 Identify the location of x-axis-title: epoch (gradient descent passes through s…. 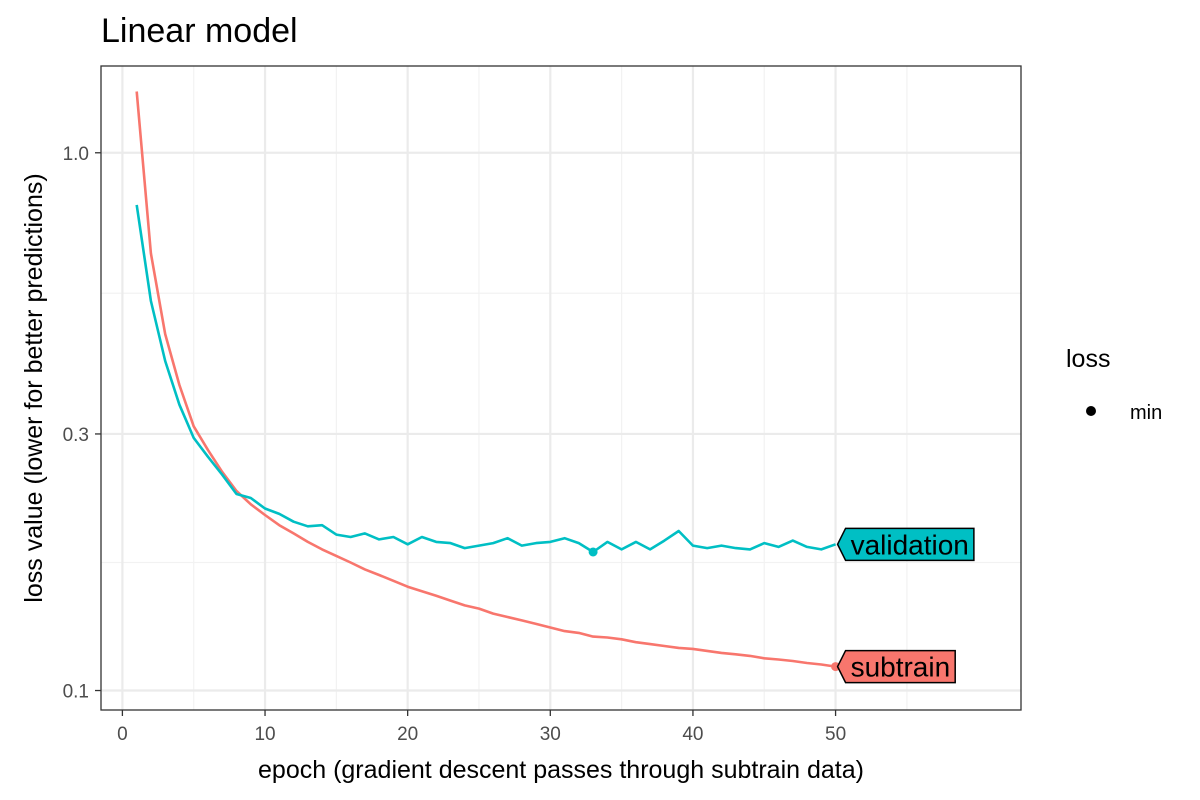
(561, 770).